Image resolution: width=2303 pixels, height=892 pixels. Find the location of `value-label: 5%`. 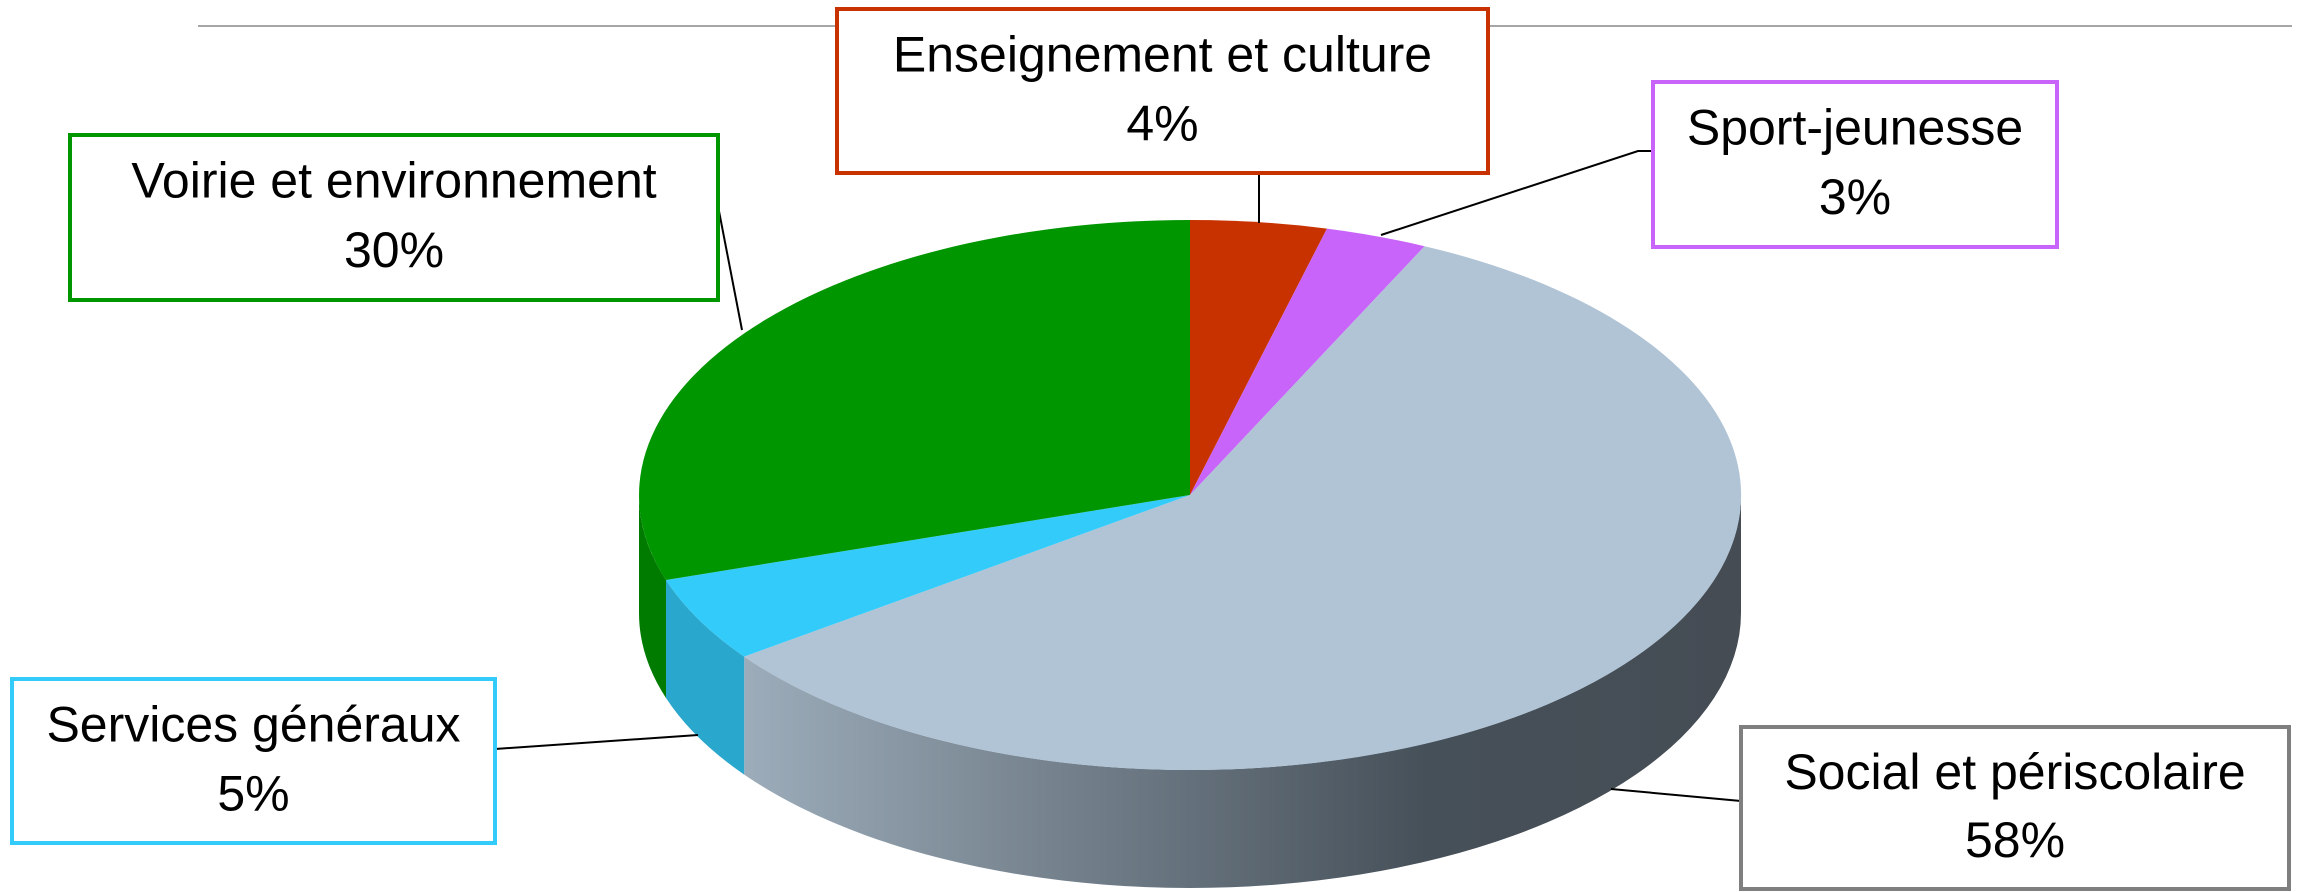

value-label: 5% is located at coordinates (253, 793).